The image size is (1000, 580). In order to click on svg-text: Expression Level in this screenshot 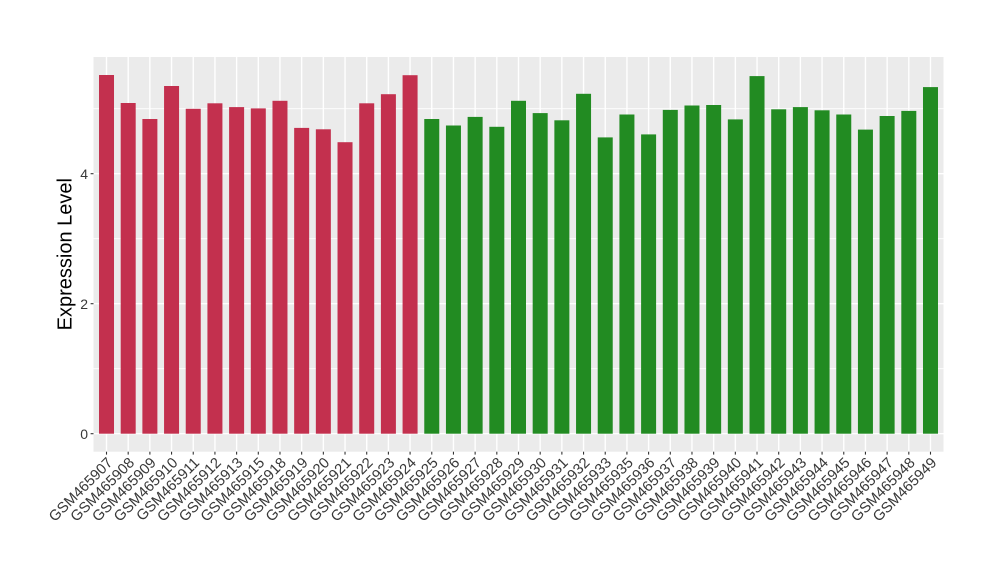, I will do `click(65, 254)`.